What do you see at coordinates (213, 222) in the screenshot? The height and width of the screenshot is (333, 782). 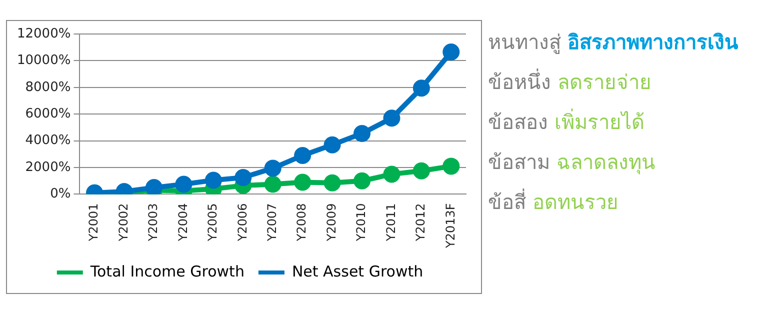 I see `x-tick-label: Y2005` at bounding box center [213, 222].